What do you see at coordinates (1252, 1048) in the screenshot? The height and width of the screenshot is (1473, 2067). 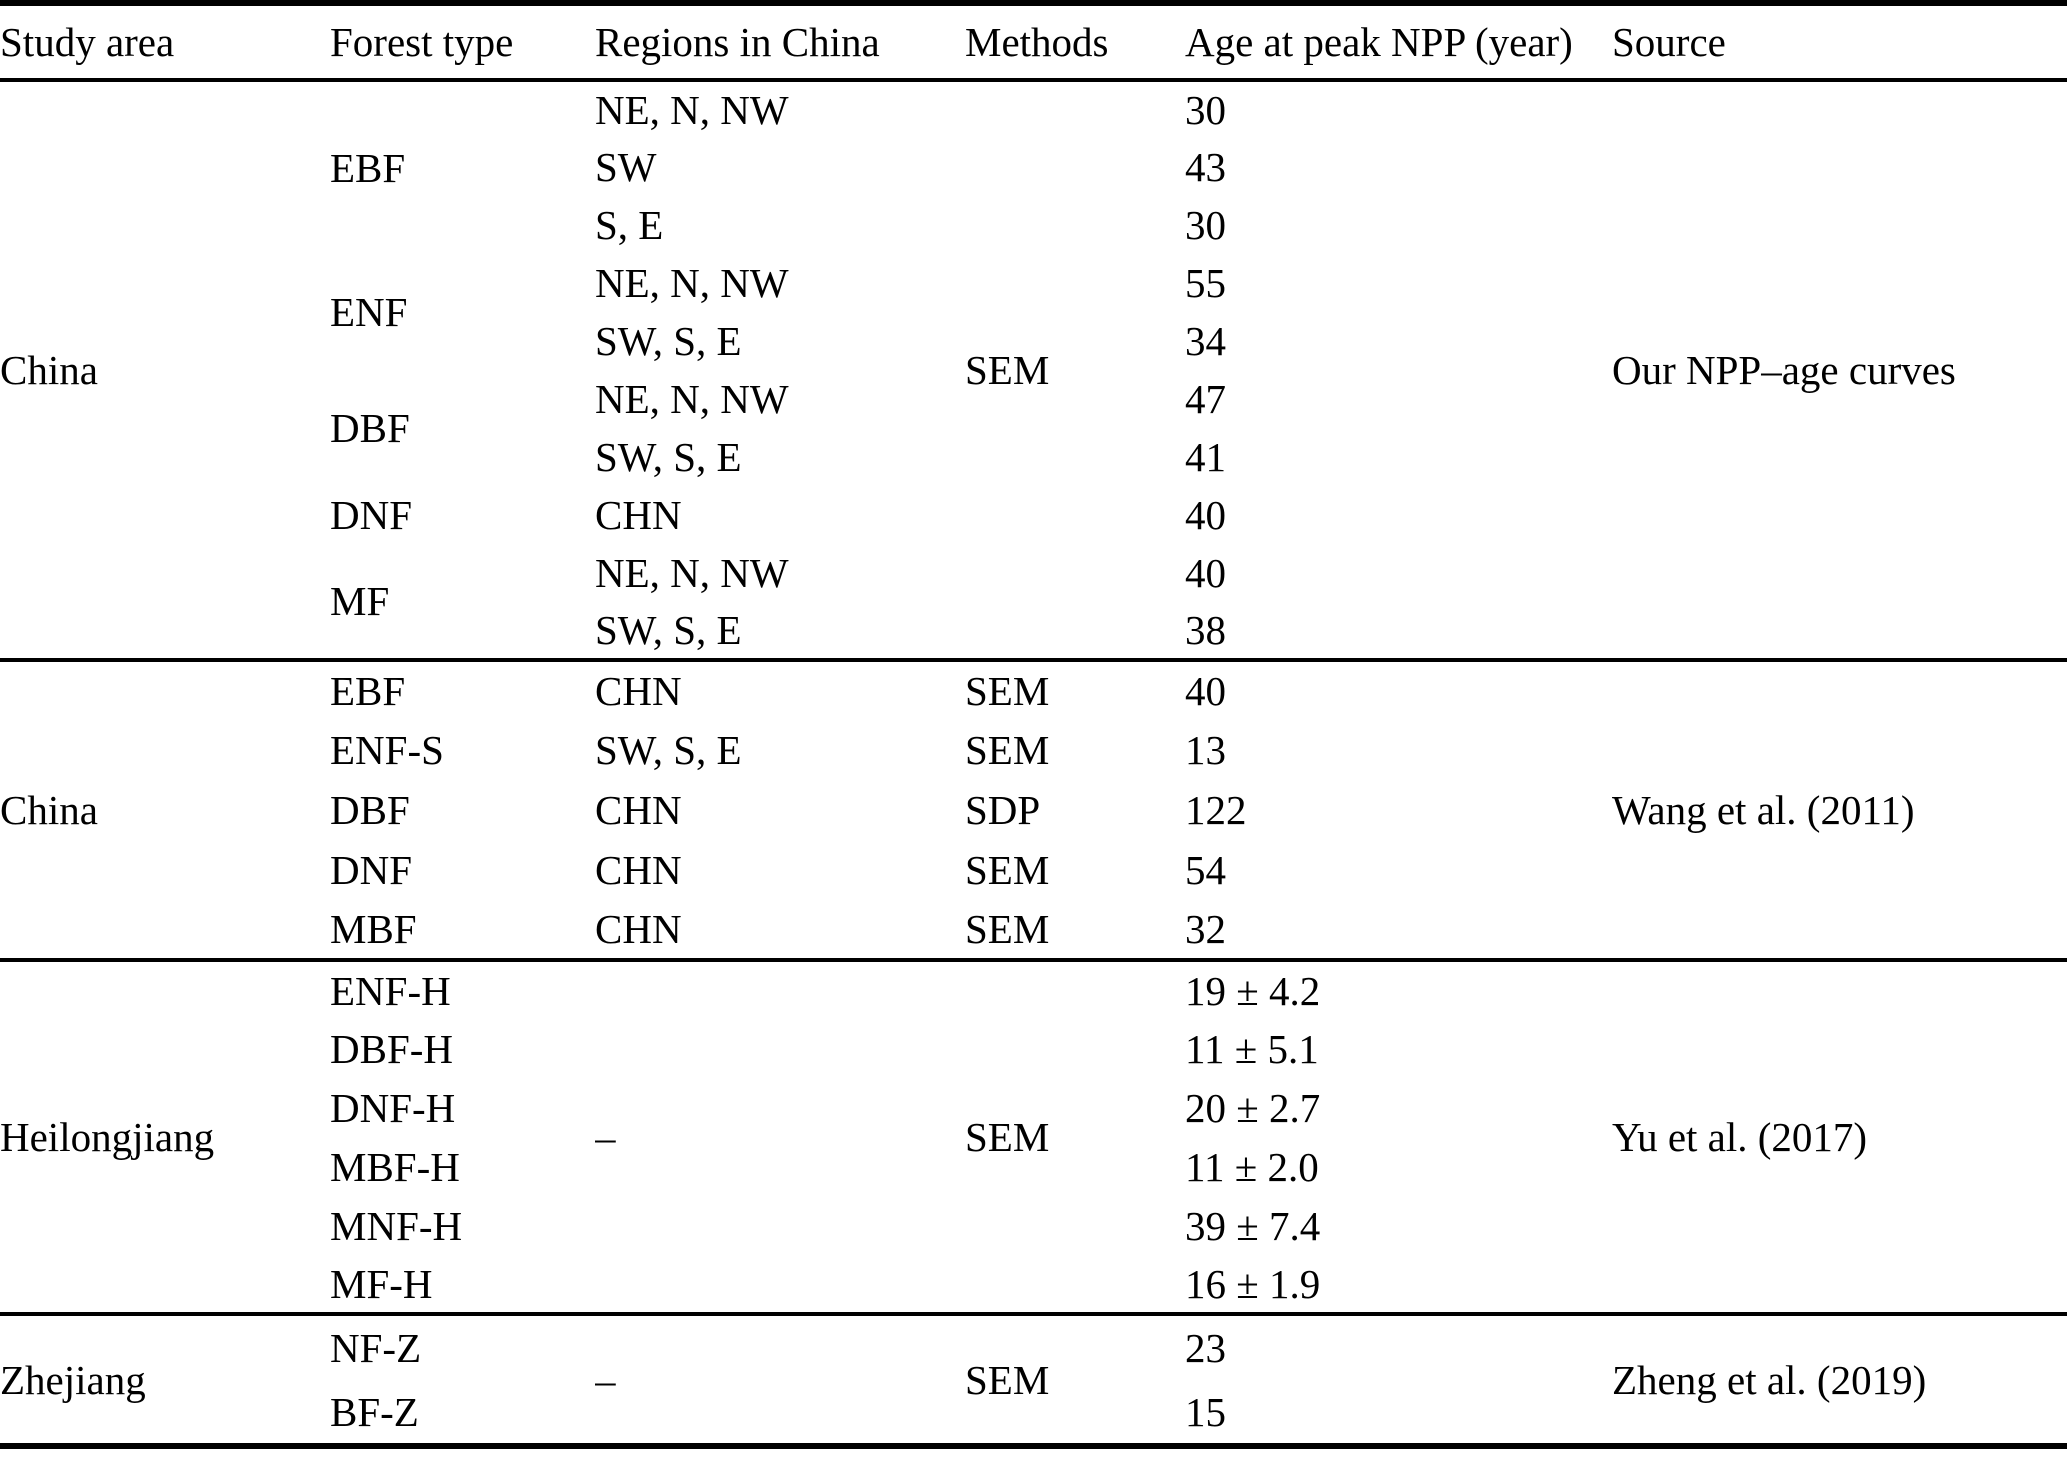 I see `age-cell: 11 ± 5.1` at bounding box center [1252, 1048].